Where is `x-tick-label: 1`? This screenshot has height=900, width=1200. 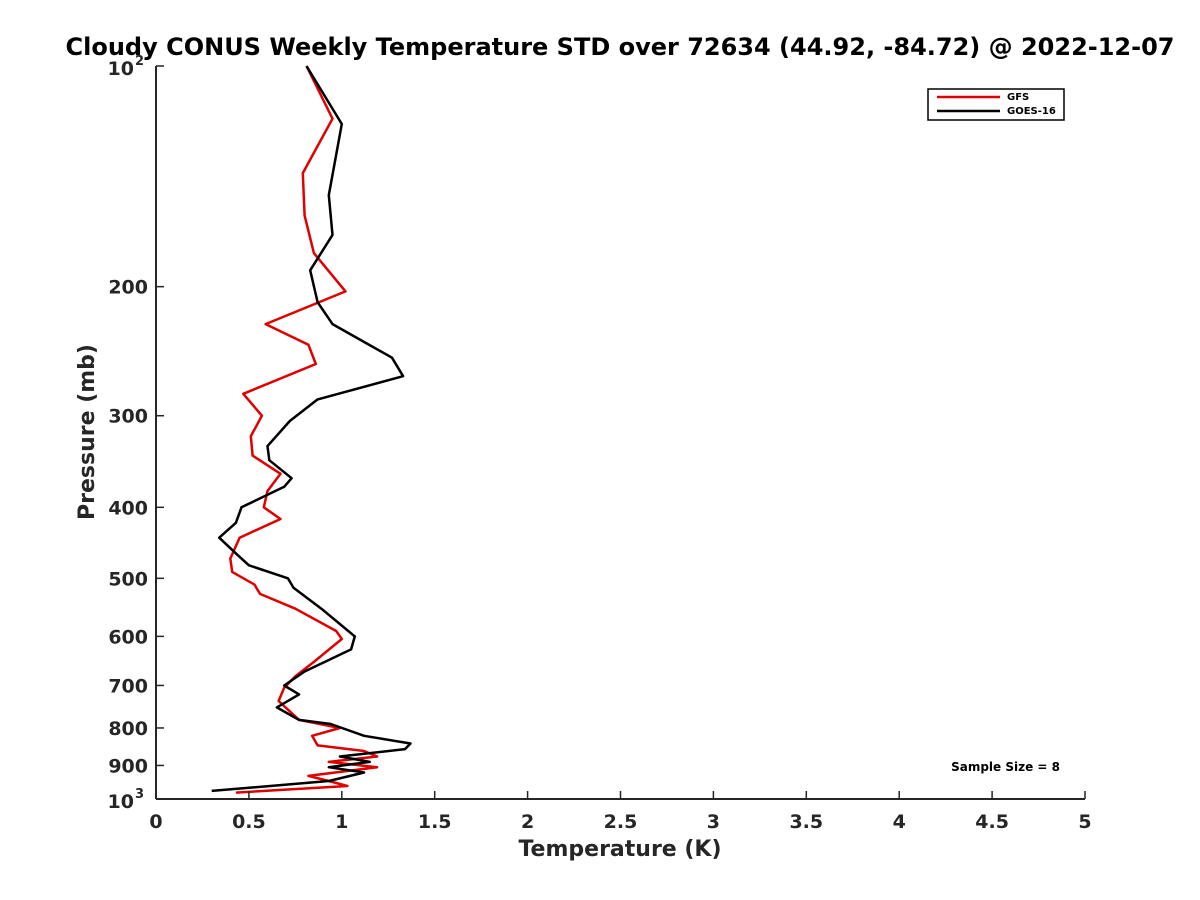
x-tick-label: 1 is located at coordinates (341, 822).